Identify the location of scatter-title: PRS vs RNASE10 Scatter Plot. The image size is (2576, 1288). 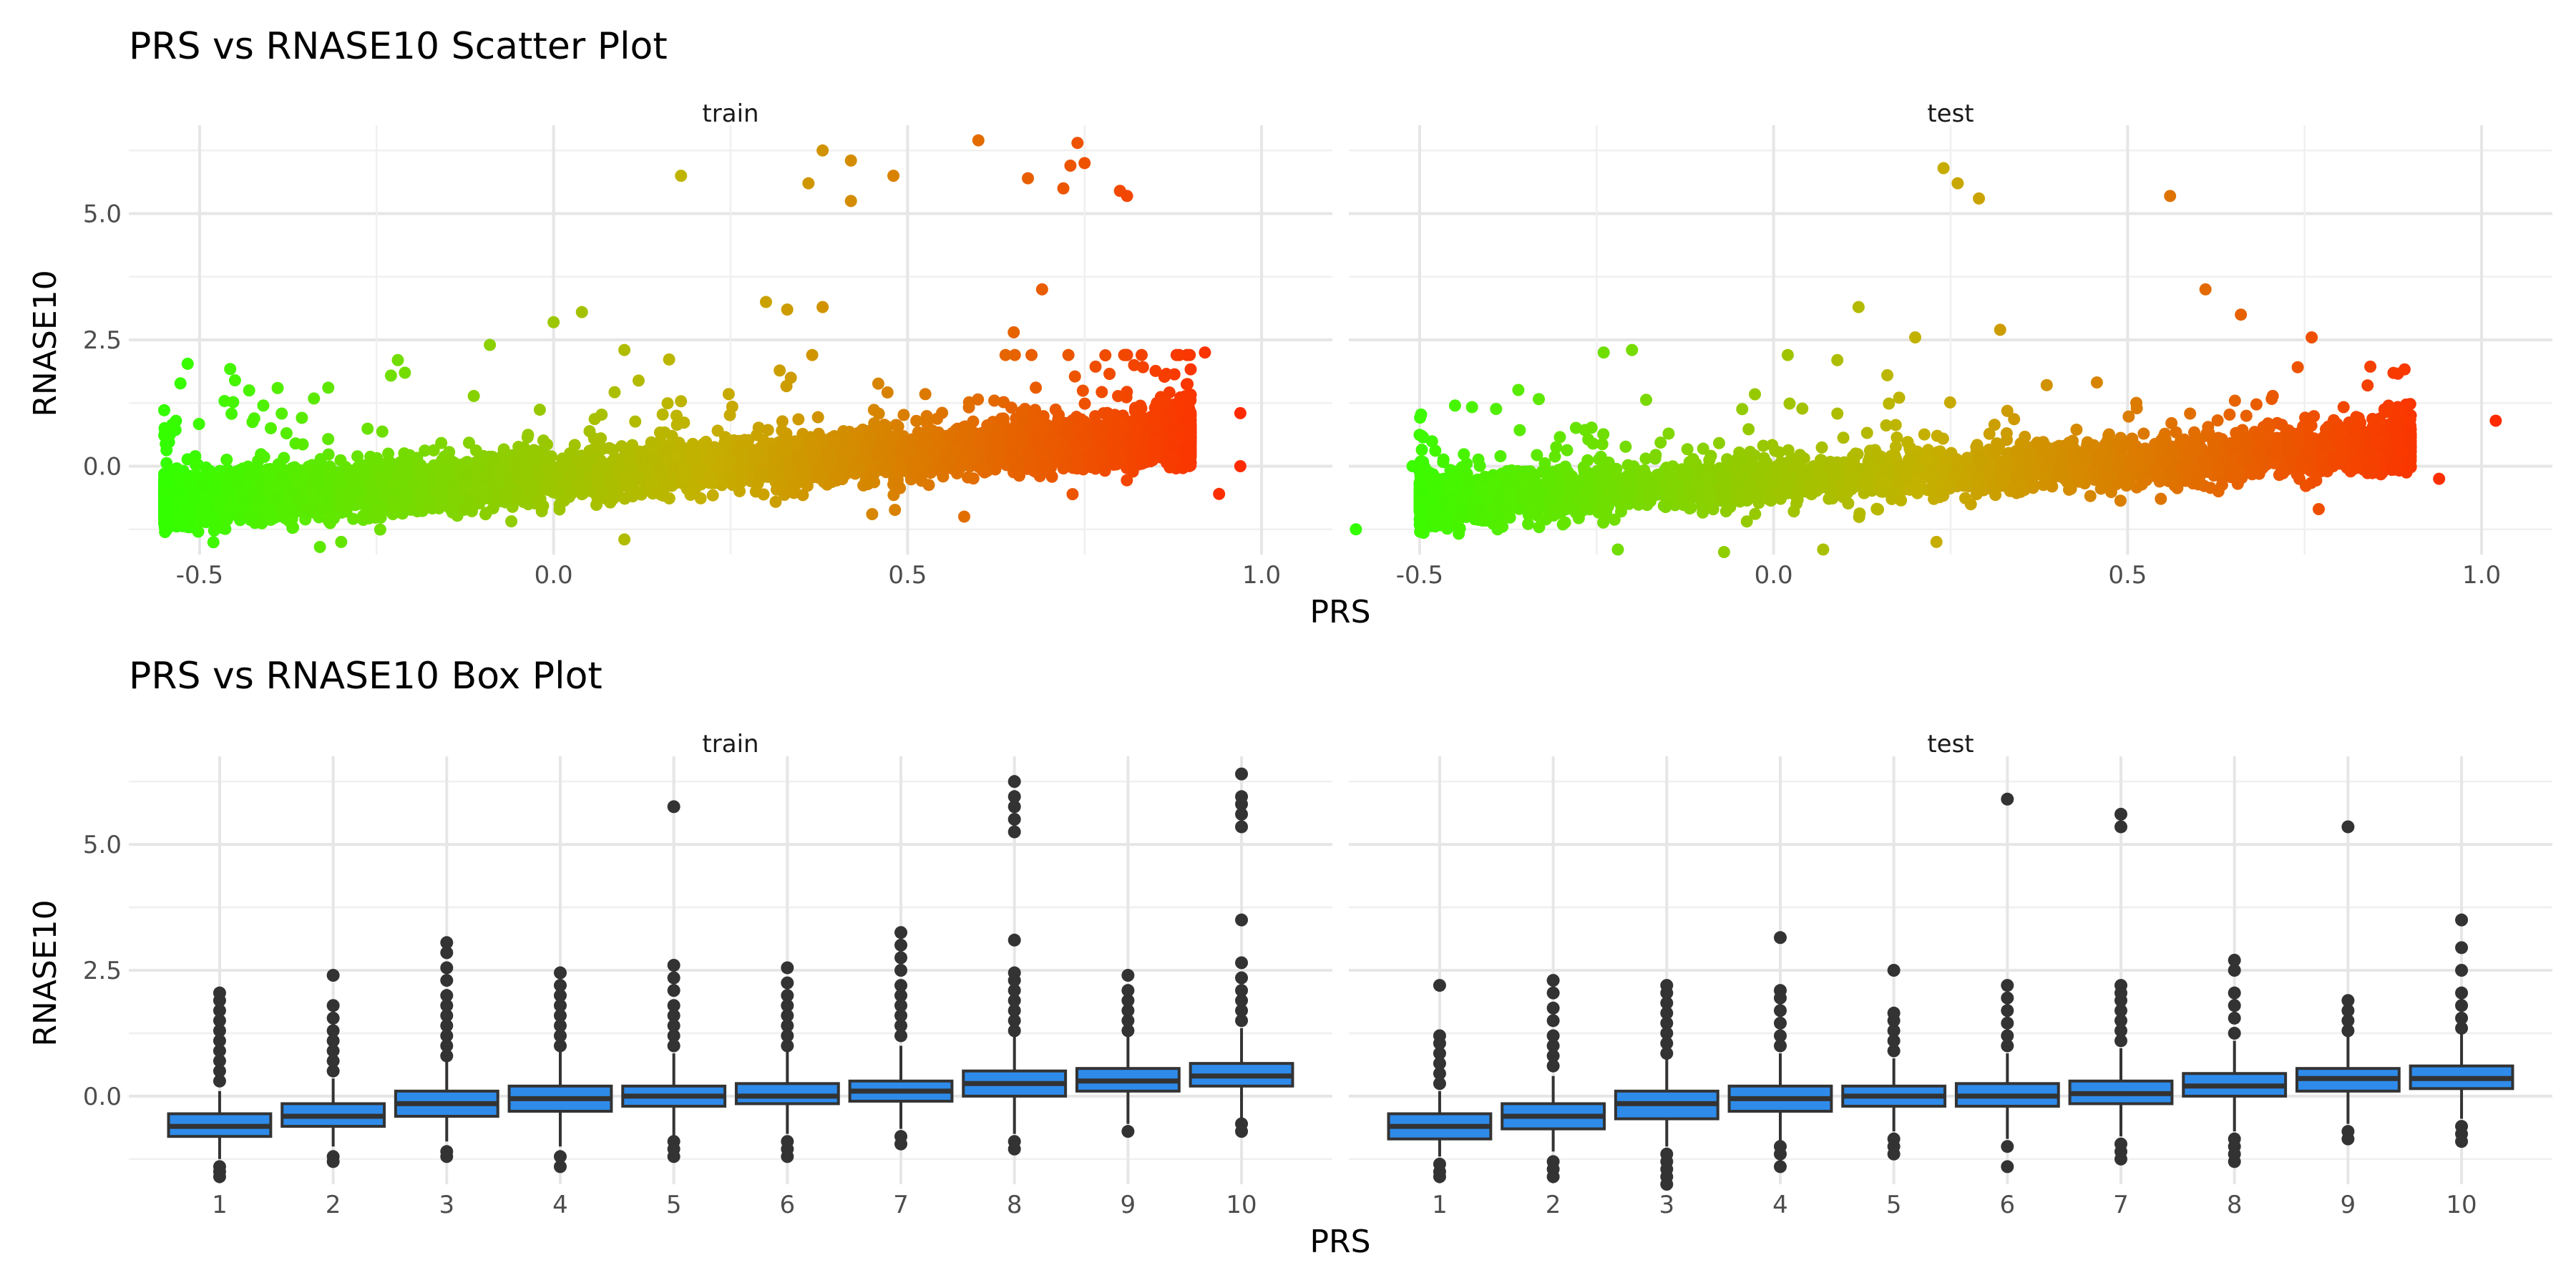
(398, 46).